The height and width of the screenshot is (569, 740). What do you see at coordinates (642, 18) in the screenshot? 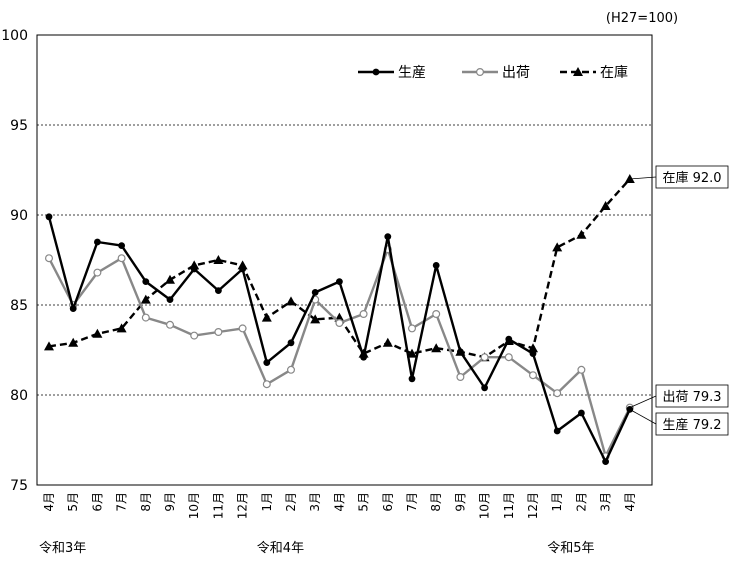
I see `unit-note: (H27=100)` at bounding box center [642, 18].